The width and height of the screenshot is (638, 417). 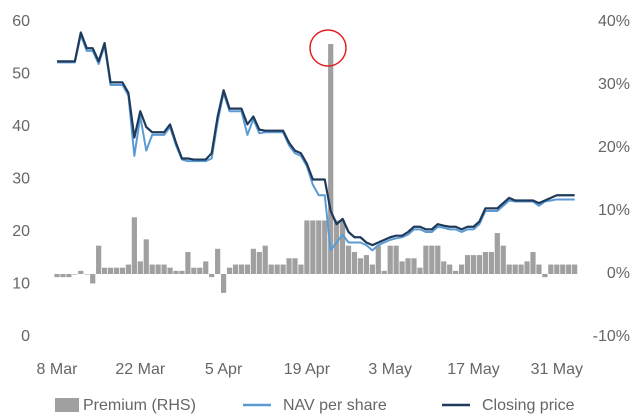 What do you see at coordinates (67, 405) in the screenshot?
I see `legend-swatch` at bounding box center [67, 405].